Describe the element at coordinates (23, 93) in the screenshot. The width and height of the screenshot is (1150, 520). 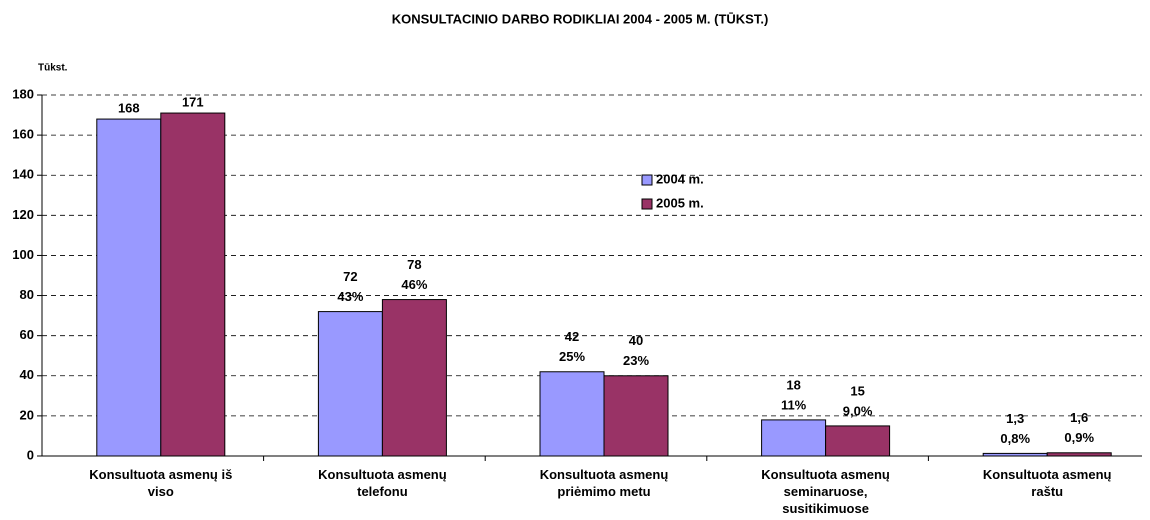
I see `y-tick-label: 180` at that location.